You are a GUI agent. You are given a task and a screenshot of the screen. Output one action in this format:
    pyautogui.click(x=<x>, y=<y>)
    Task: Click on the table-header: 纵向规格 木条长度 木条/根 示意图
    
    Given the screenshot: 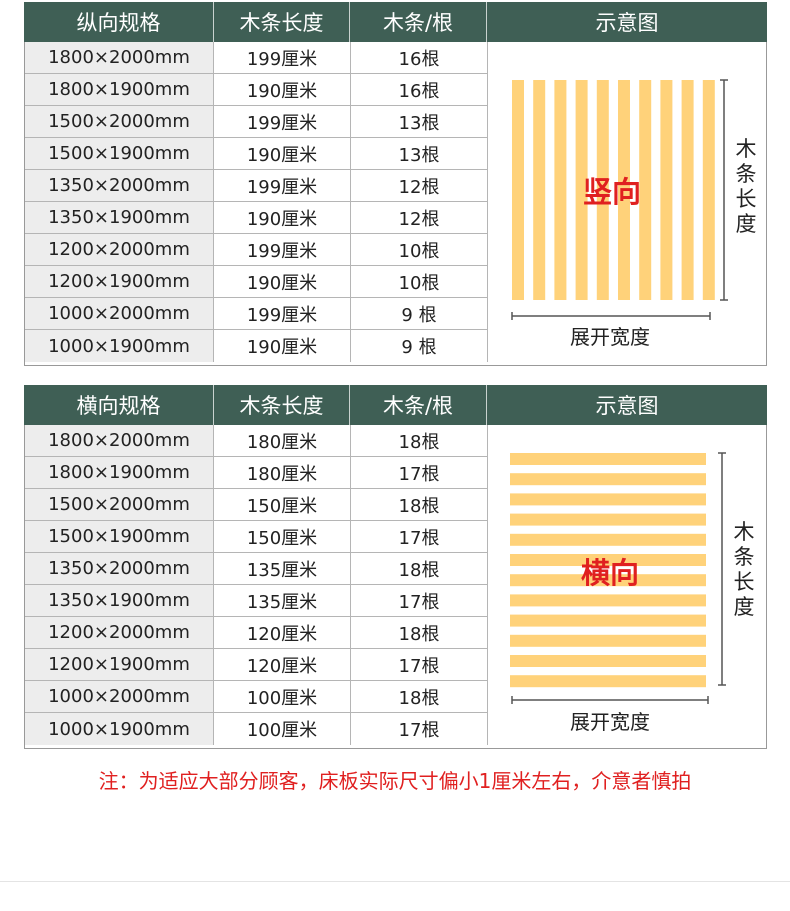 What is the action you would take?
    pyautogui.click(x=395, y=22)
    